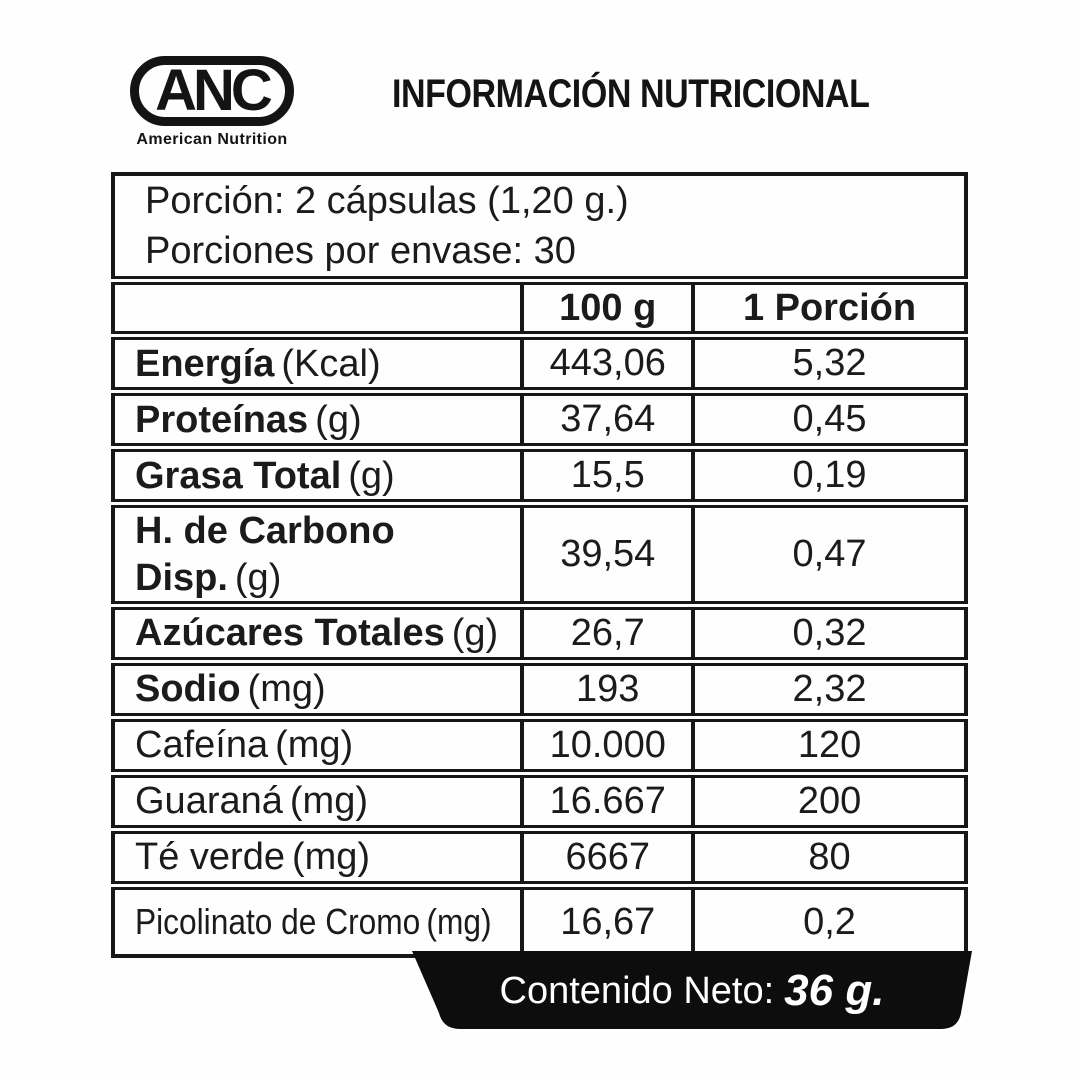  Describe the element at coordinates (829, 474) in the screenshot. I see `value-per-porcion: 0,19` at that location.